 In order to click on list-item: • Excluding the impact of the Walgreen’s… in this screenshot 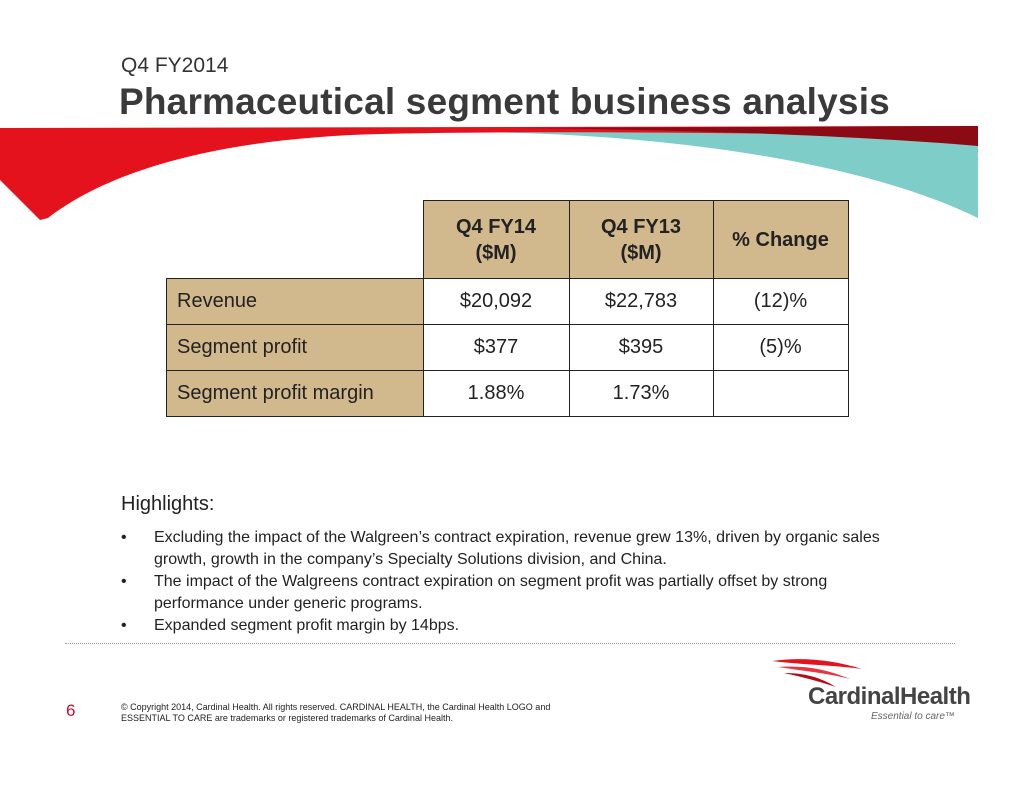, I will do `click(501, 549)`.